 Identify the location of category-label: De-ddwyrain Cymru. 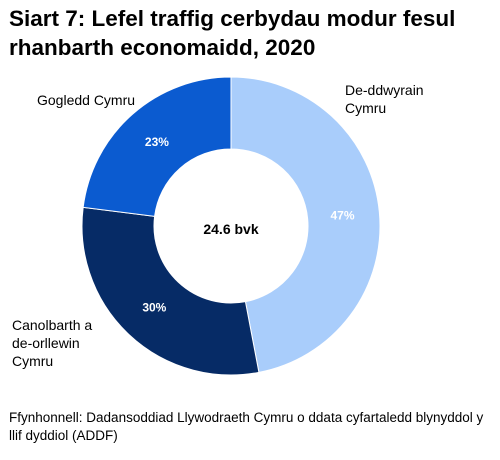
(384, 99).